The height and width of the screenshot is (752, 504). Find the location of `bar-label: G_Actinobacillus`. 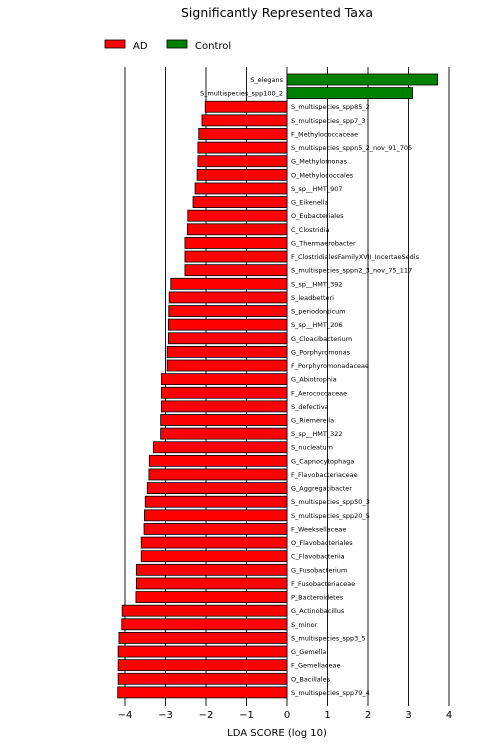

bar-label: G_Actinobacillus is located at coordinates (318, 611).